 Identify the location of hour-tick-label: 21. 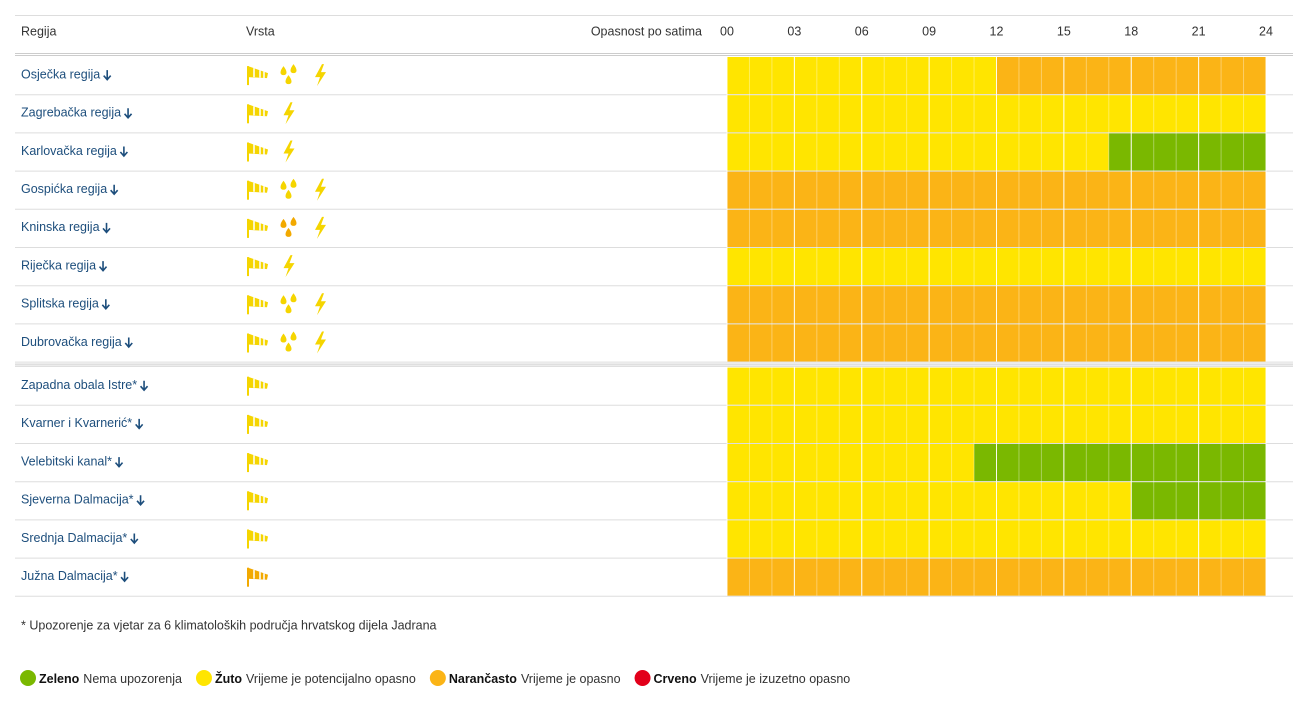
(1199, 31).